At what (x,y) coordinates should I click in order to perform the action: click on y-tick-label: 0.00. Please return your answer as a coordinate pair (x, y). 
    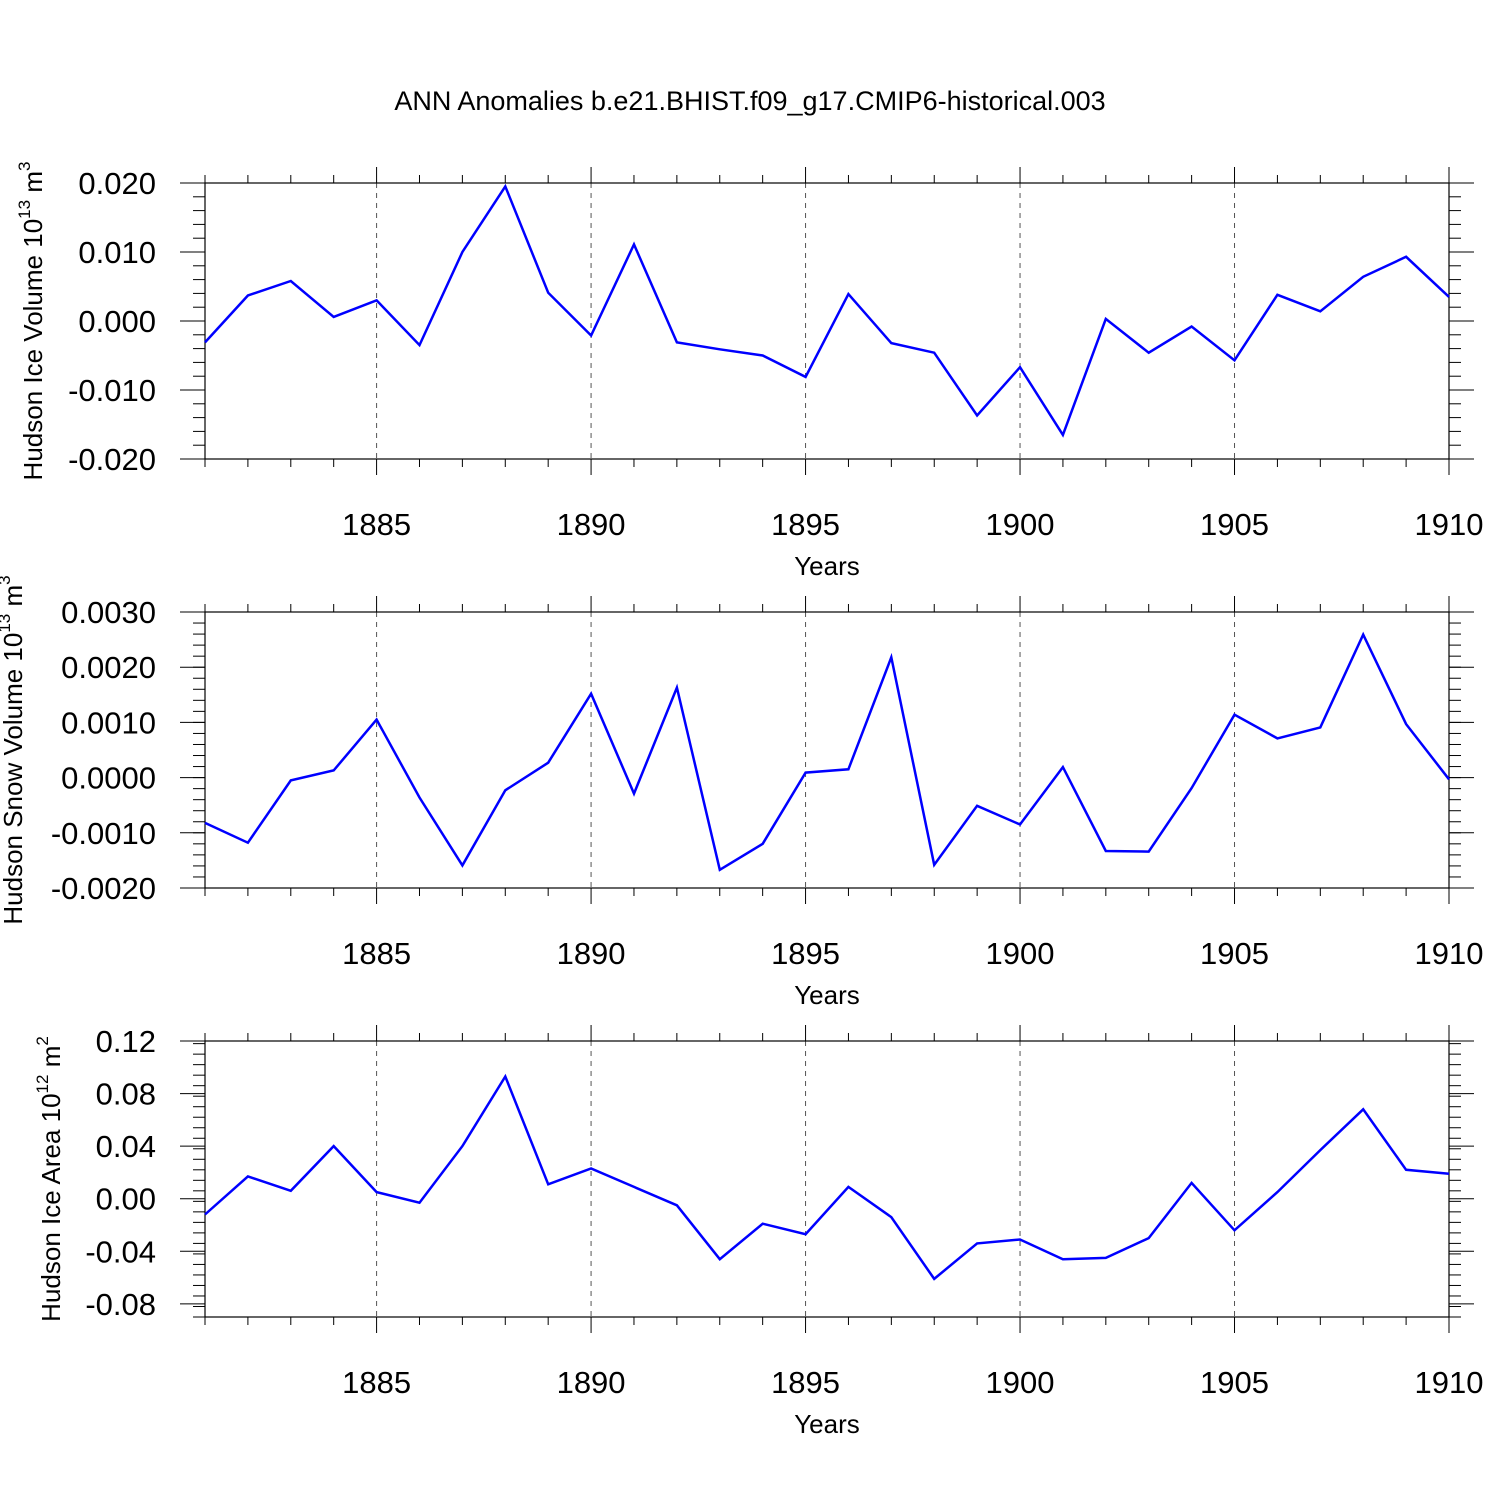
    Looking at the image, I should click on (126, 1199).